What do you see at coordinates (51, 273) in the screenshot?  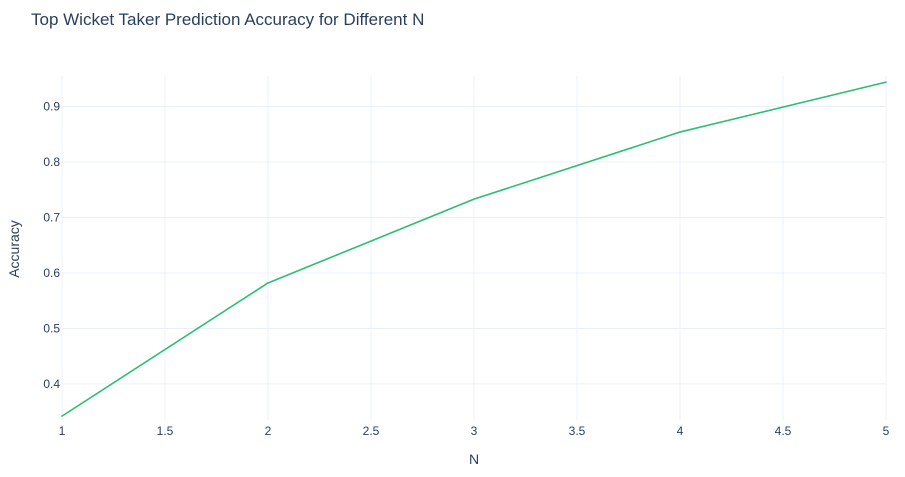 I see `y-tick-label: 0.6` at bounding box center [51, 273].